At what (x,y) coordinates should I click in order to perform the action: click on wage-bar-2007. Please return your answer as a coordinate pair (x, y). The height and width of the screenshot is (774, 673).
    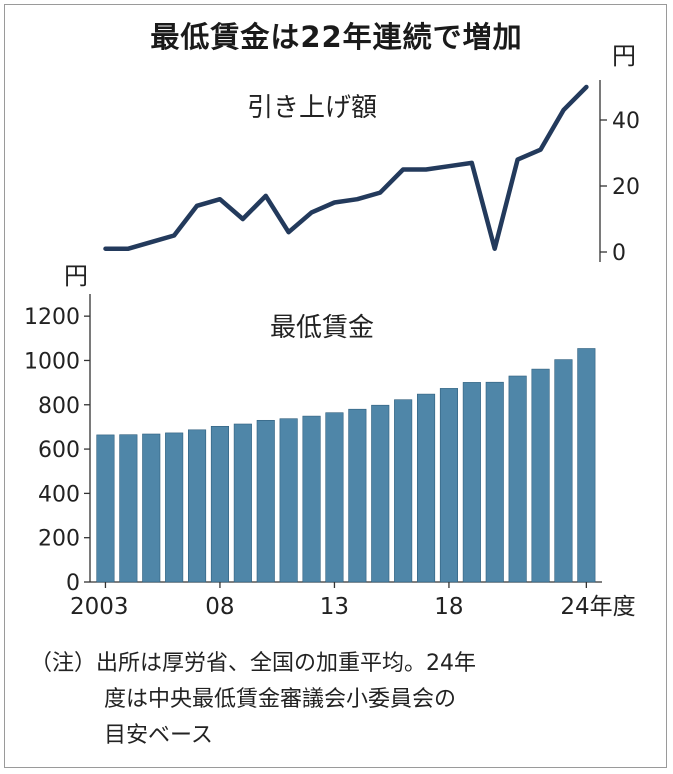
    Looking at the image, I should click on (197, 506).